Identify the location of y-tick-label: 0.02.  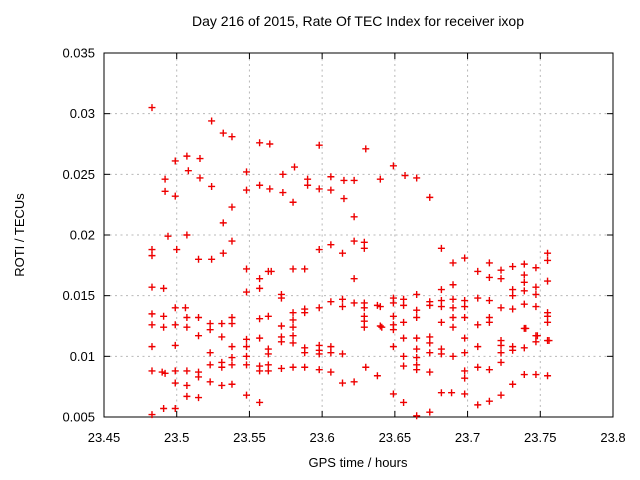
(82, 235).